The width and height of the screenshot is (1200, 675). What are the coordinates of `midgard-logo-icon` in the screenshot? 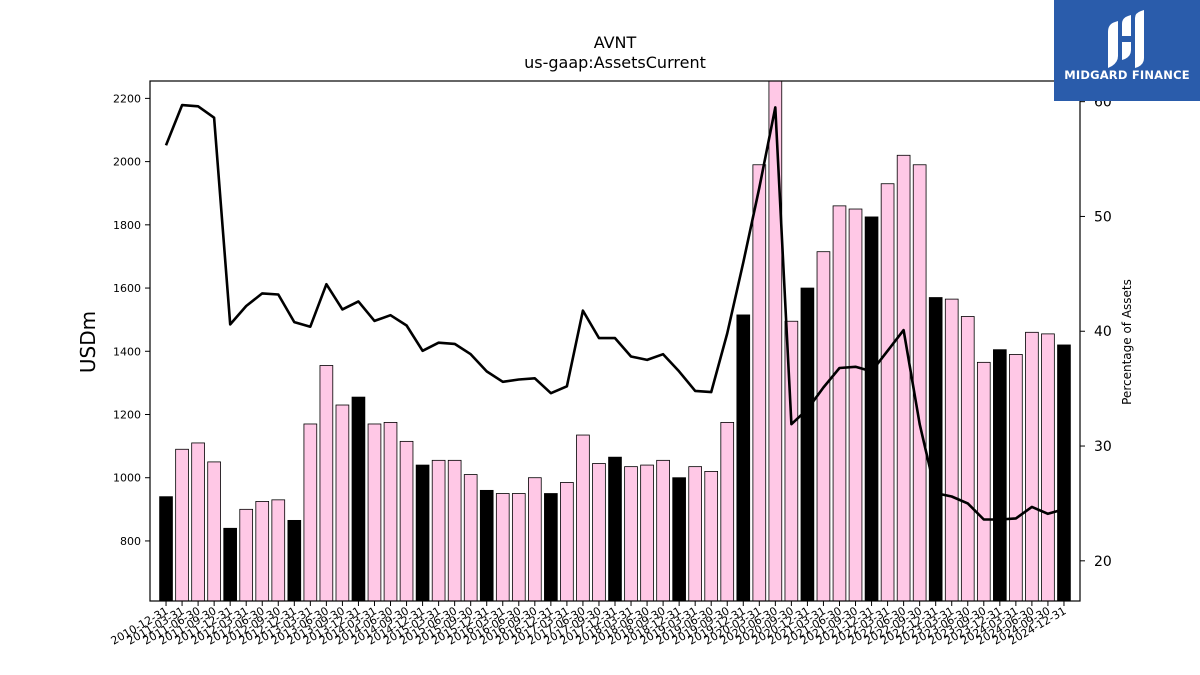 It's located at (1126, 39).